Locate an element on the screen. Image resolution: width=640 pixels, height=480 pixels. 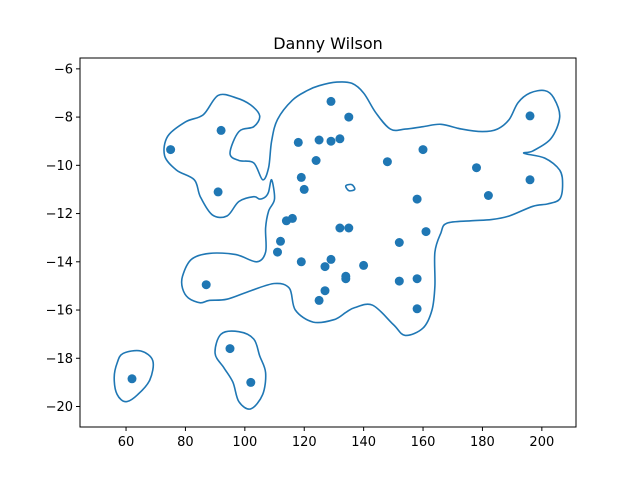
x-tick-label: 80 is located at coordinates (185, 442).